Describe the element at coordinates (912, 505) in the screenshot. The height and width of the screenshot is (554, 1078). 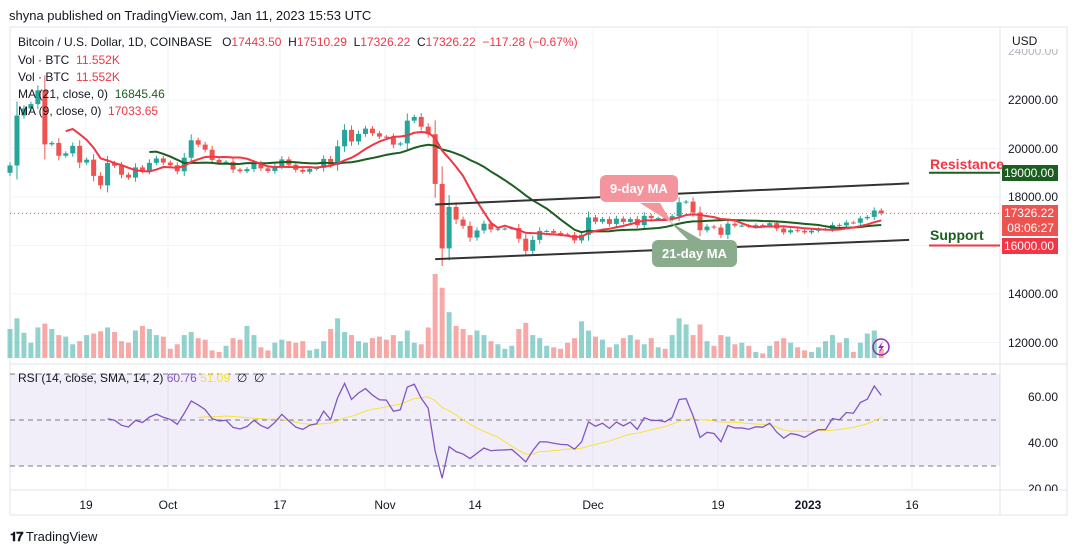
I see `time-tick: 16` at that location.